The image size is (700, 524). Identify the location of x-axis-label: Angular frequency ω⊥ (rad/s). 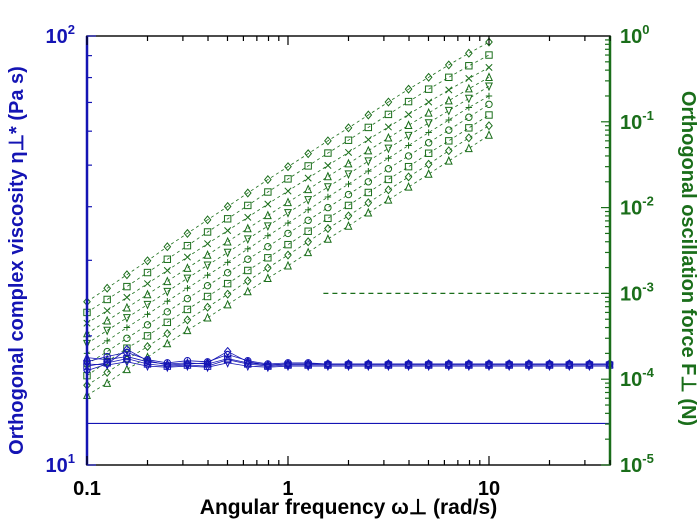
(348, 507).